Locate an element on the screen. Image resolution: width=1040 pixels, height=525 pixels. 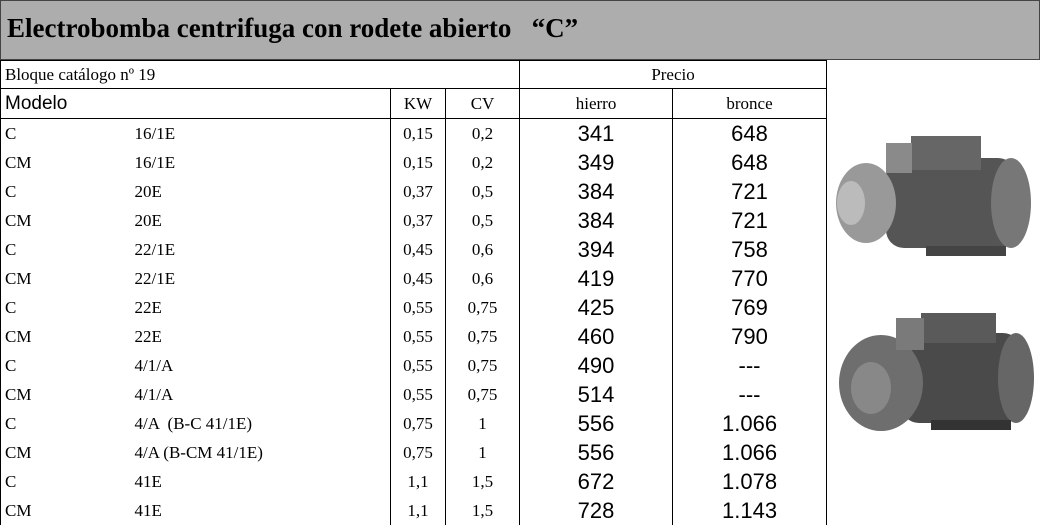
data-row: C 4/A (B-C 41/1E) 0,75 1 556 1.066 is located at coordinates (414, 423).